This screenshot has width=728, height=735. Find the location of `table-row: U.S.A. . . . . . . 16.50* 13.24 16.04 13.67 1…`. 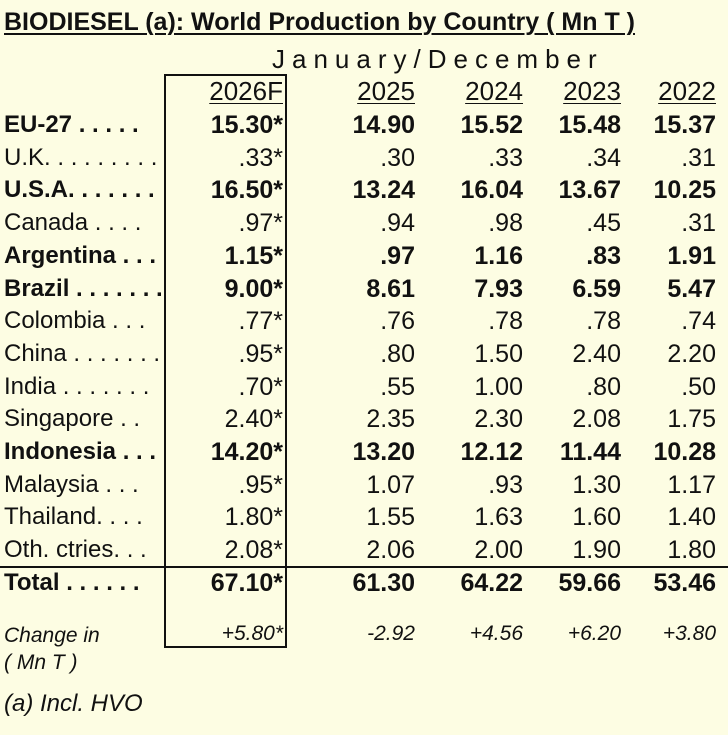

table-row: U.S.A. . . . . . . 16.50* 13.24 16.04 13.67 1… is located at coordinates (364, 192).